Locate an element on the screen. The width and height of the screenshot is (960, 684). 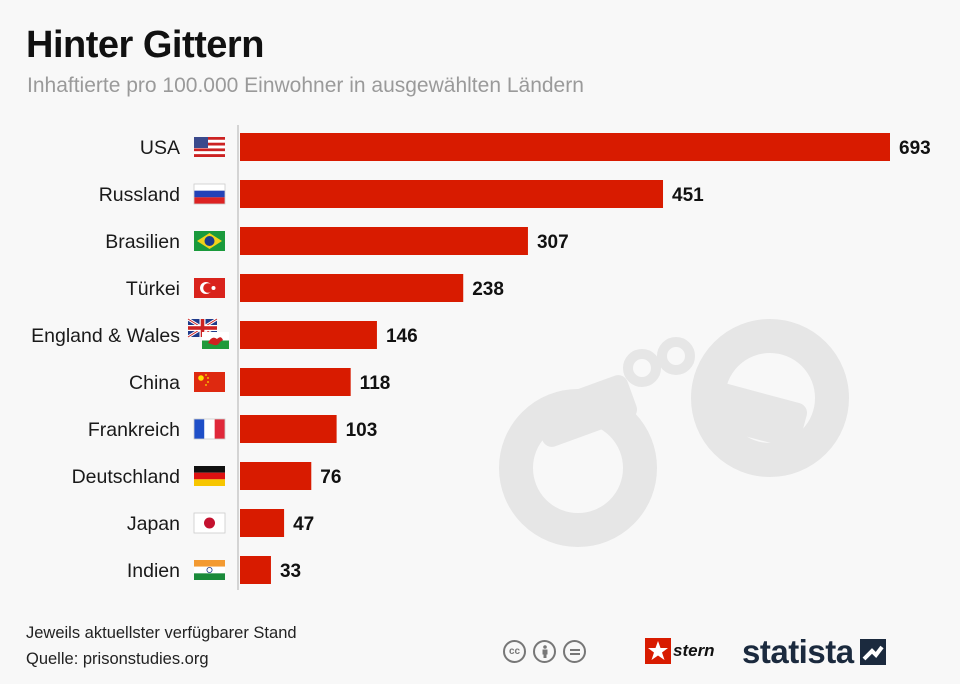
chart-title: Hinter Gittern is located at coordinates (145, 45).